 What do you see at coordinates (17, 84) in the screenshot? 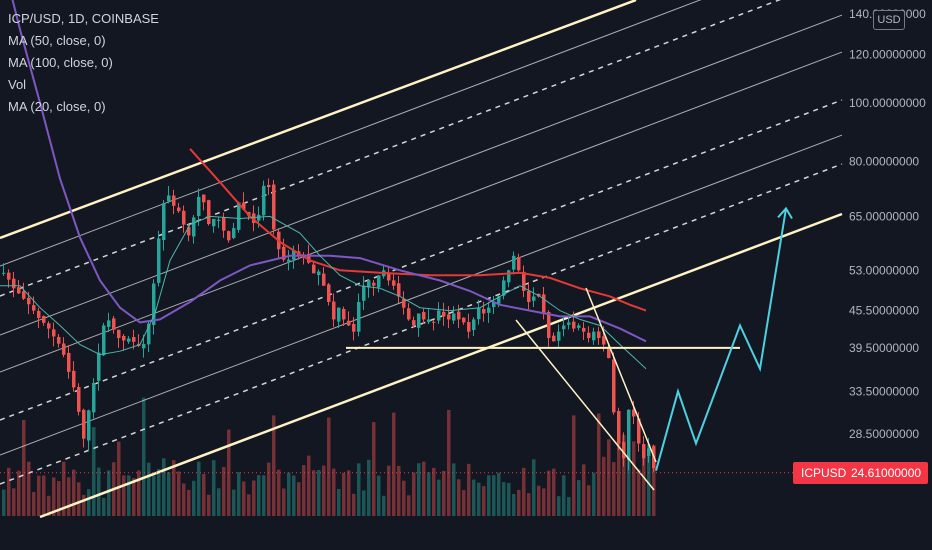
I see `legend-volume: Vol` at bounding box center [17, 84].